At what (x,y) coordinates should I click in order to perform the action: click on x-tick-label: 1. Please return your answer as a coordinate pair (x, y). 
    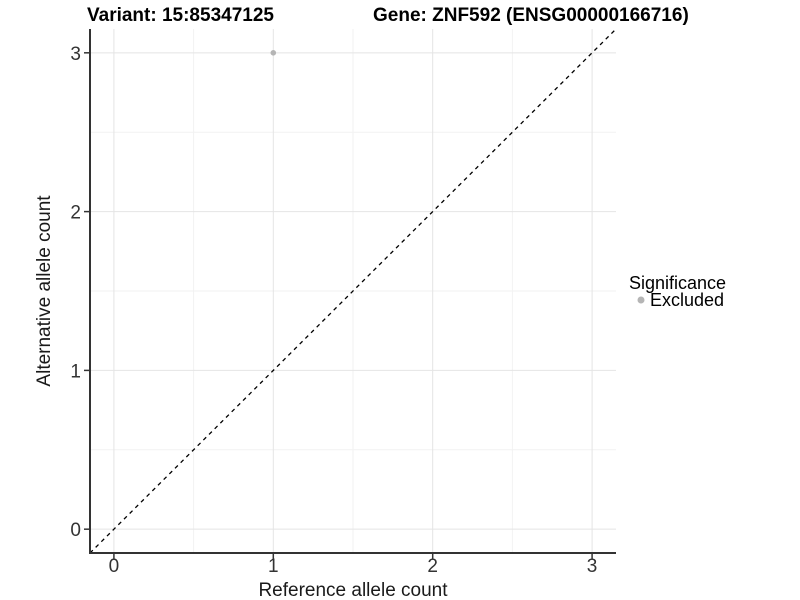
    Looking at the image, I should click on (273, 566).